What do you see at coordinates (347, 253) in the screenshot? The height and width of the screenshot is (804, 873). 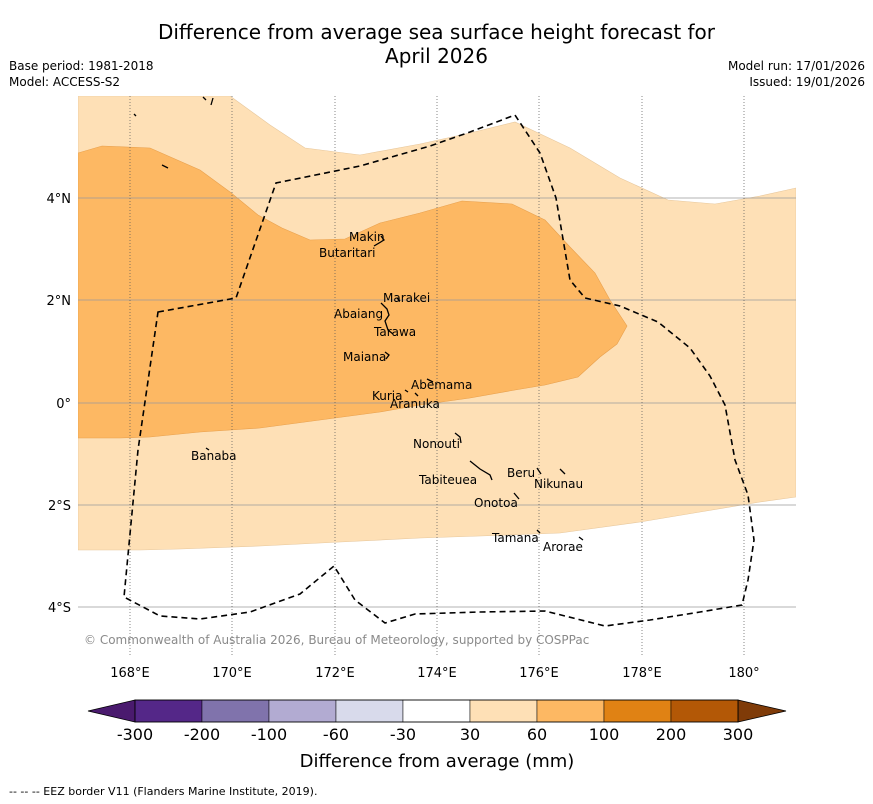 I see `island-label-butaritari: Butaritari` at bounding box center [347, 253].